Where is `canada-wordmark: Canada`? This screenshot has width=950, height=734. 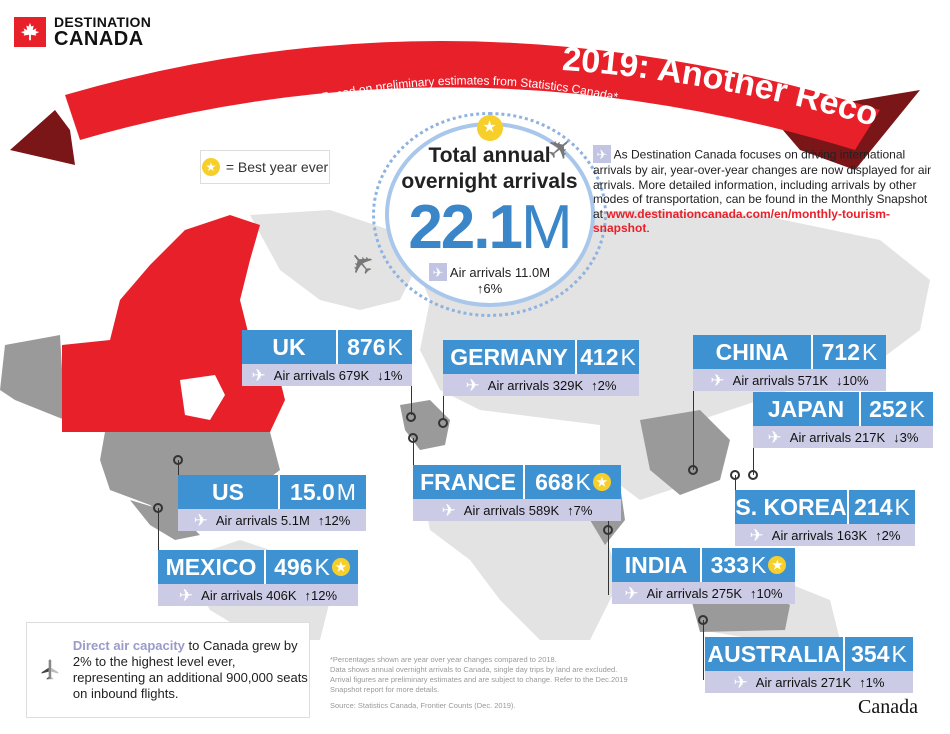 canada-wordmark: Canada is located at coordinates (888, 707).